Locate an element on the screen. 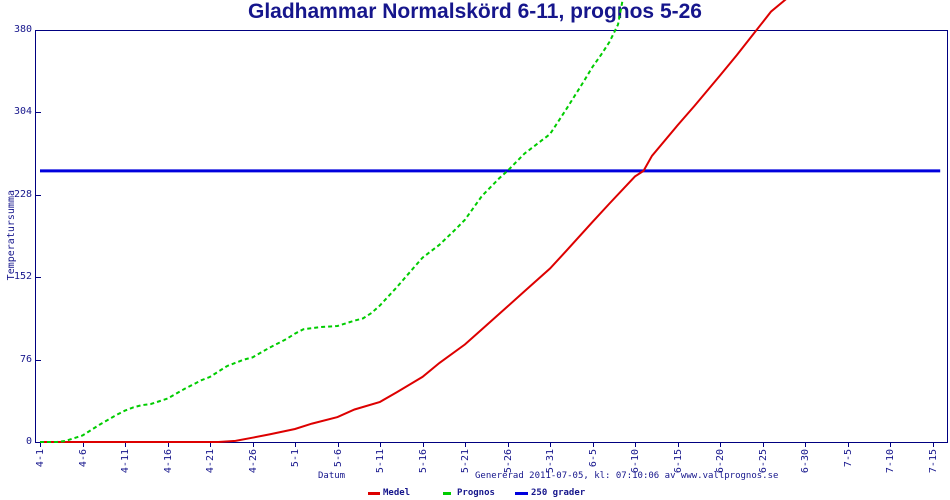  y-tick-label: 380 is located at coordinates (22, 29).